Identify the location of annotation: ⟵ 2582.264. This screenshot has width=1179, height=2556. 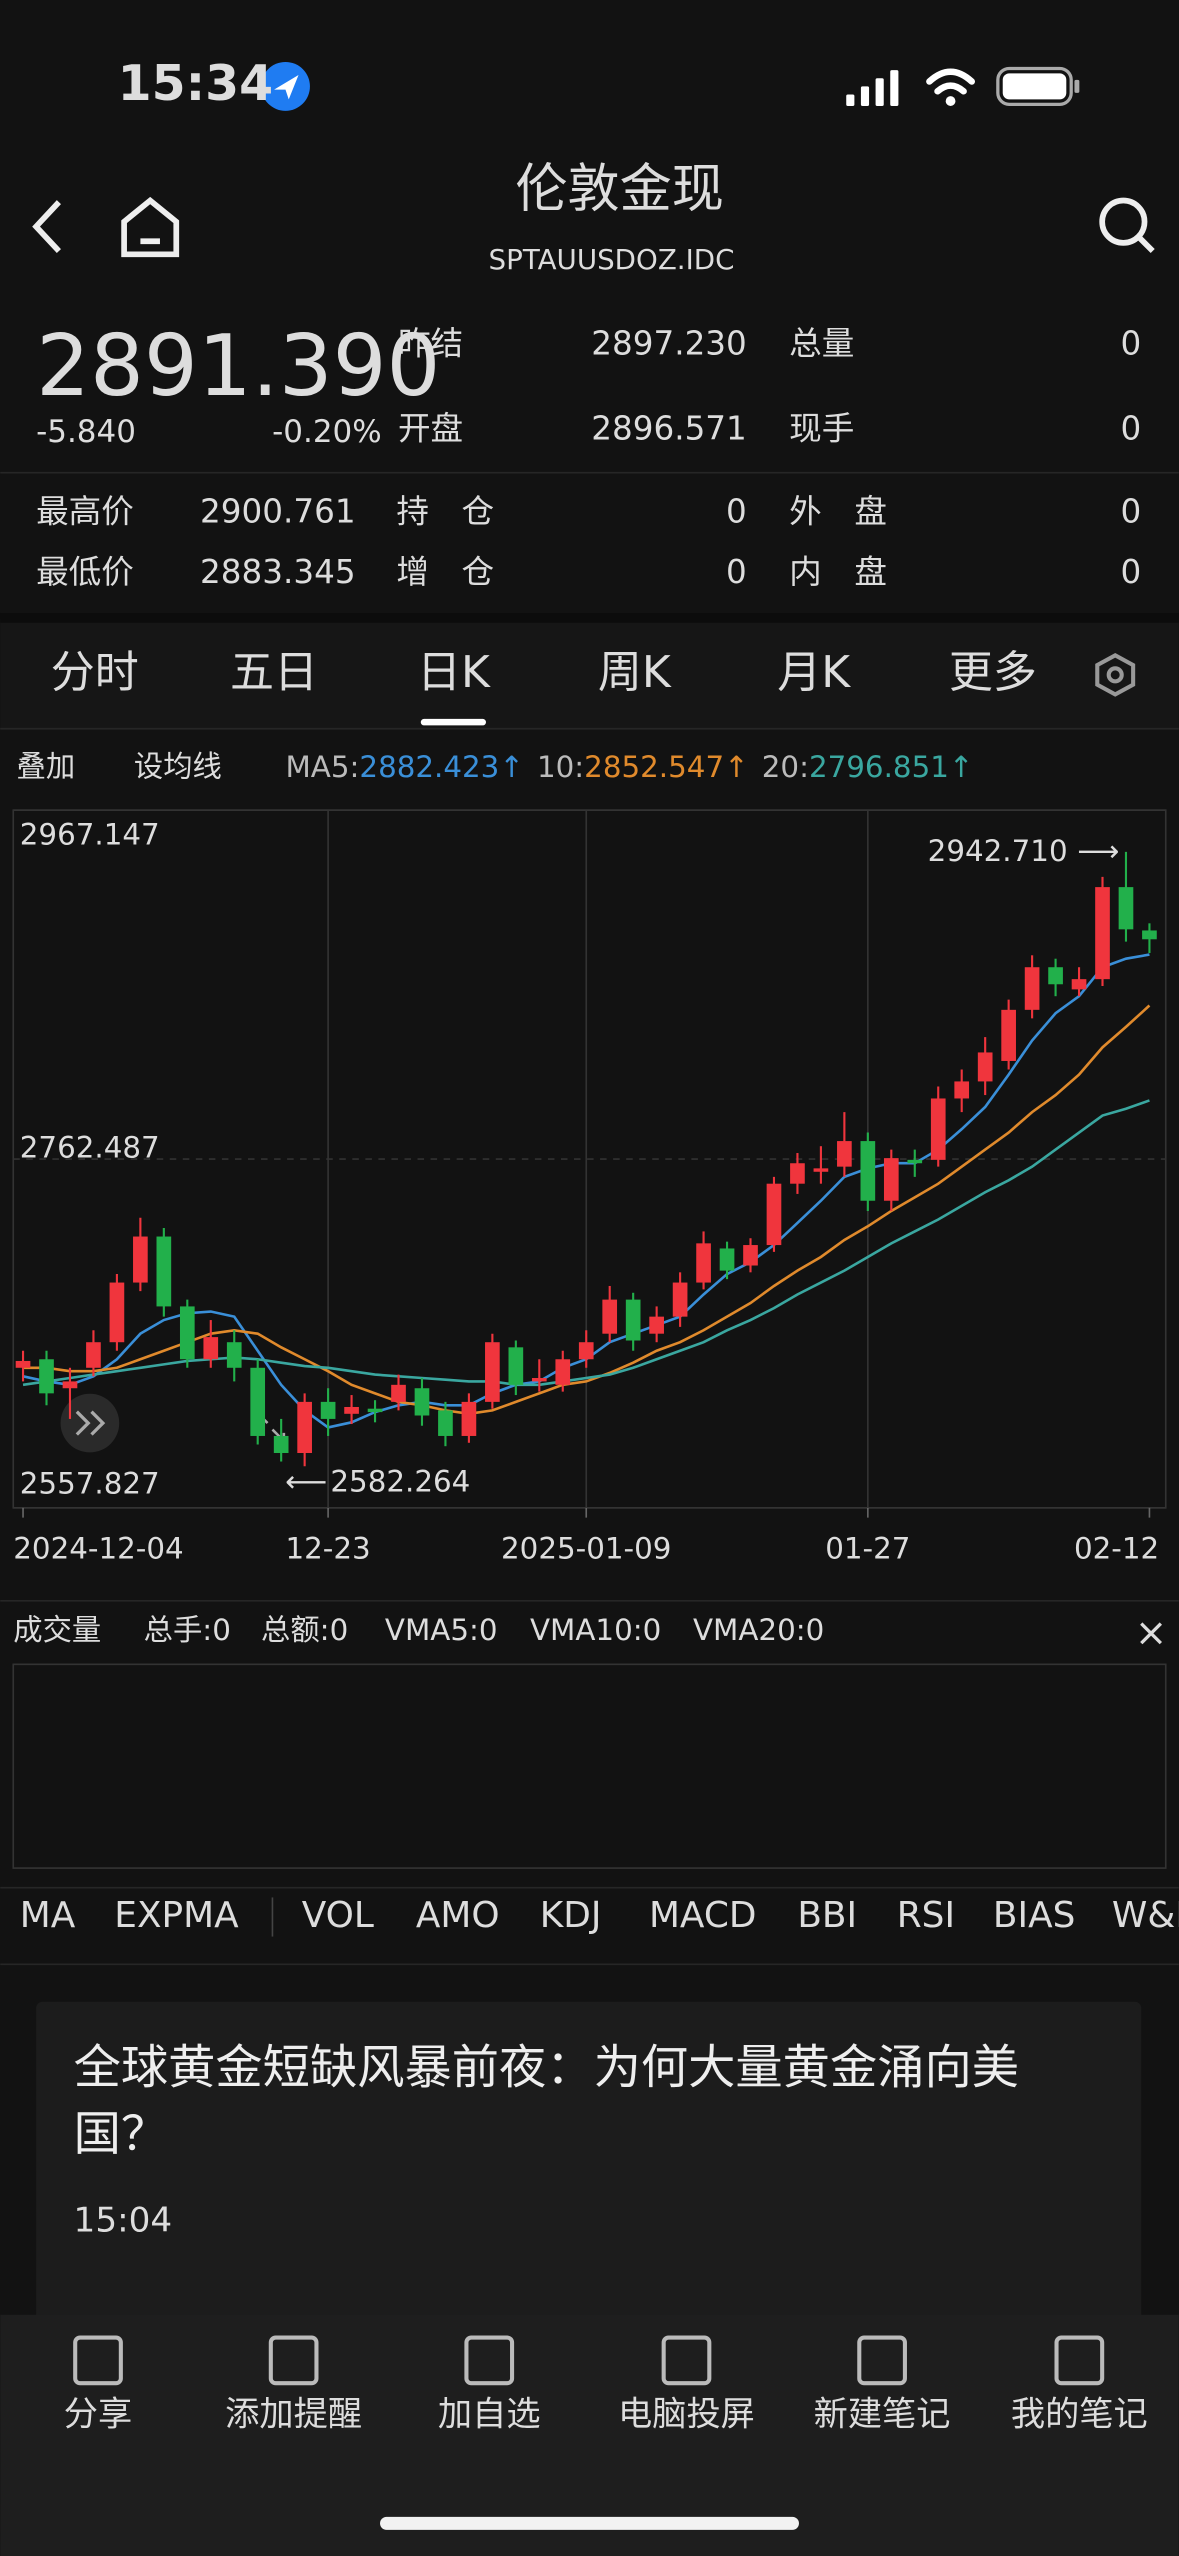
(377, 1481).